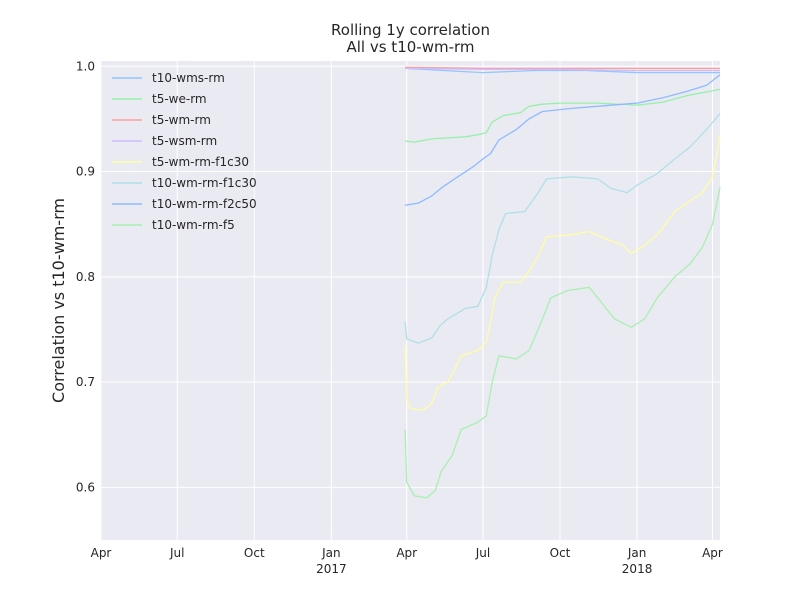 This screenshot has width=800, height=600. Describe the element at coordinates (204, 204) in the screenshot. I see `legend-label: t10-wm-rm-f2c50` at that location.